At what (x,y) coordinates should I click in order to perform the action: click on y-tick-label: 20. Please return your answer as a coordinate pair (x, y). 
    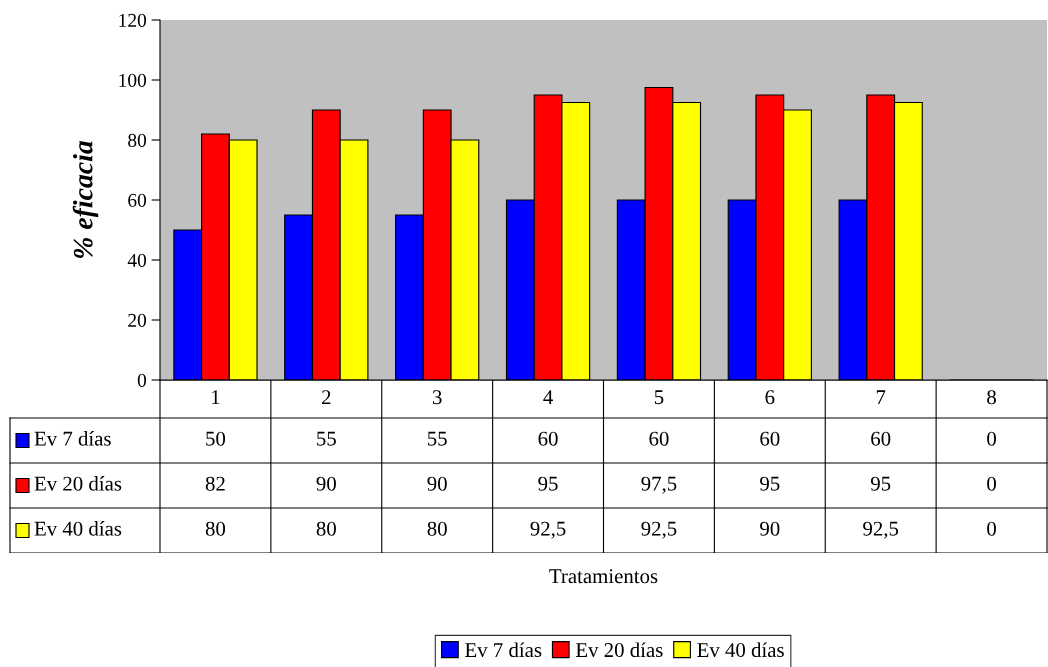
    Looking at the image, I should click on (137, 320).